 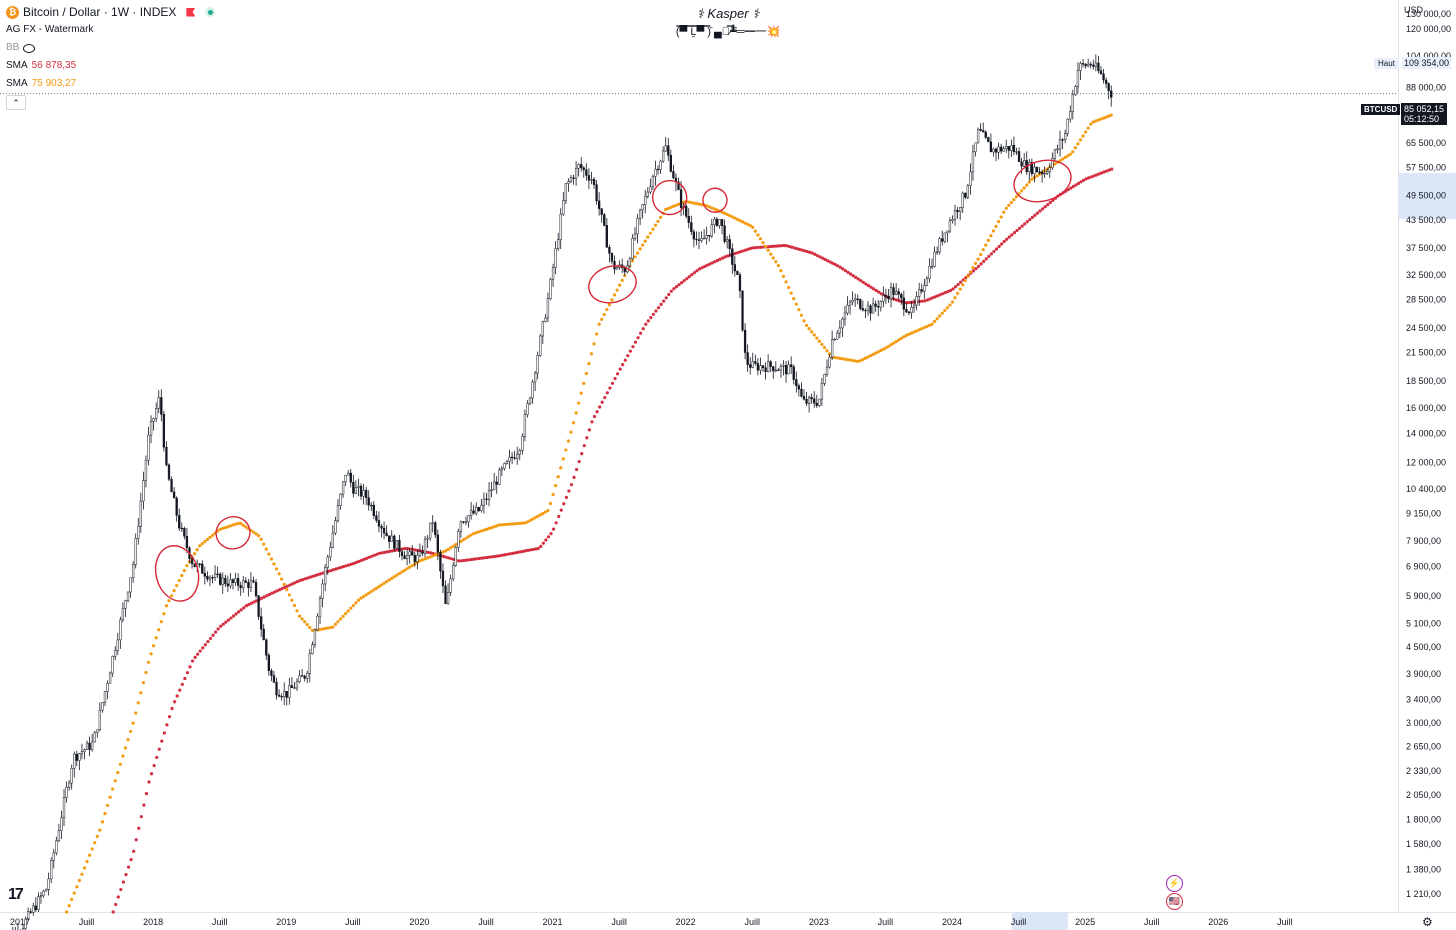 What do you see at coordinates (110, 48) in the screenshot?
I see `bb-indicator-row: BB` at bounding box center [110, 48].